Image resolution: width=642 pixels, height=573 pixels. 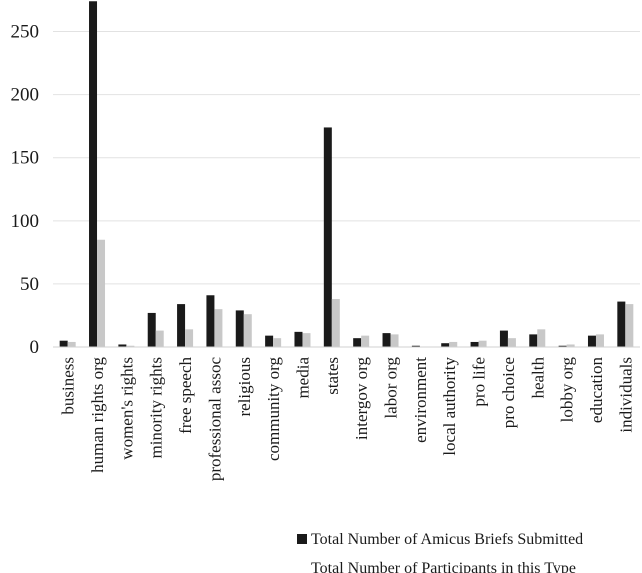 I want to click on category-label: labor org, so click(x=391, y=388).